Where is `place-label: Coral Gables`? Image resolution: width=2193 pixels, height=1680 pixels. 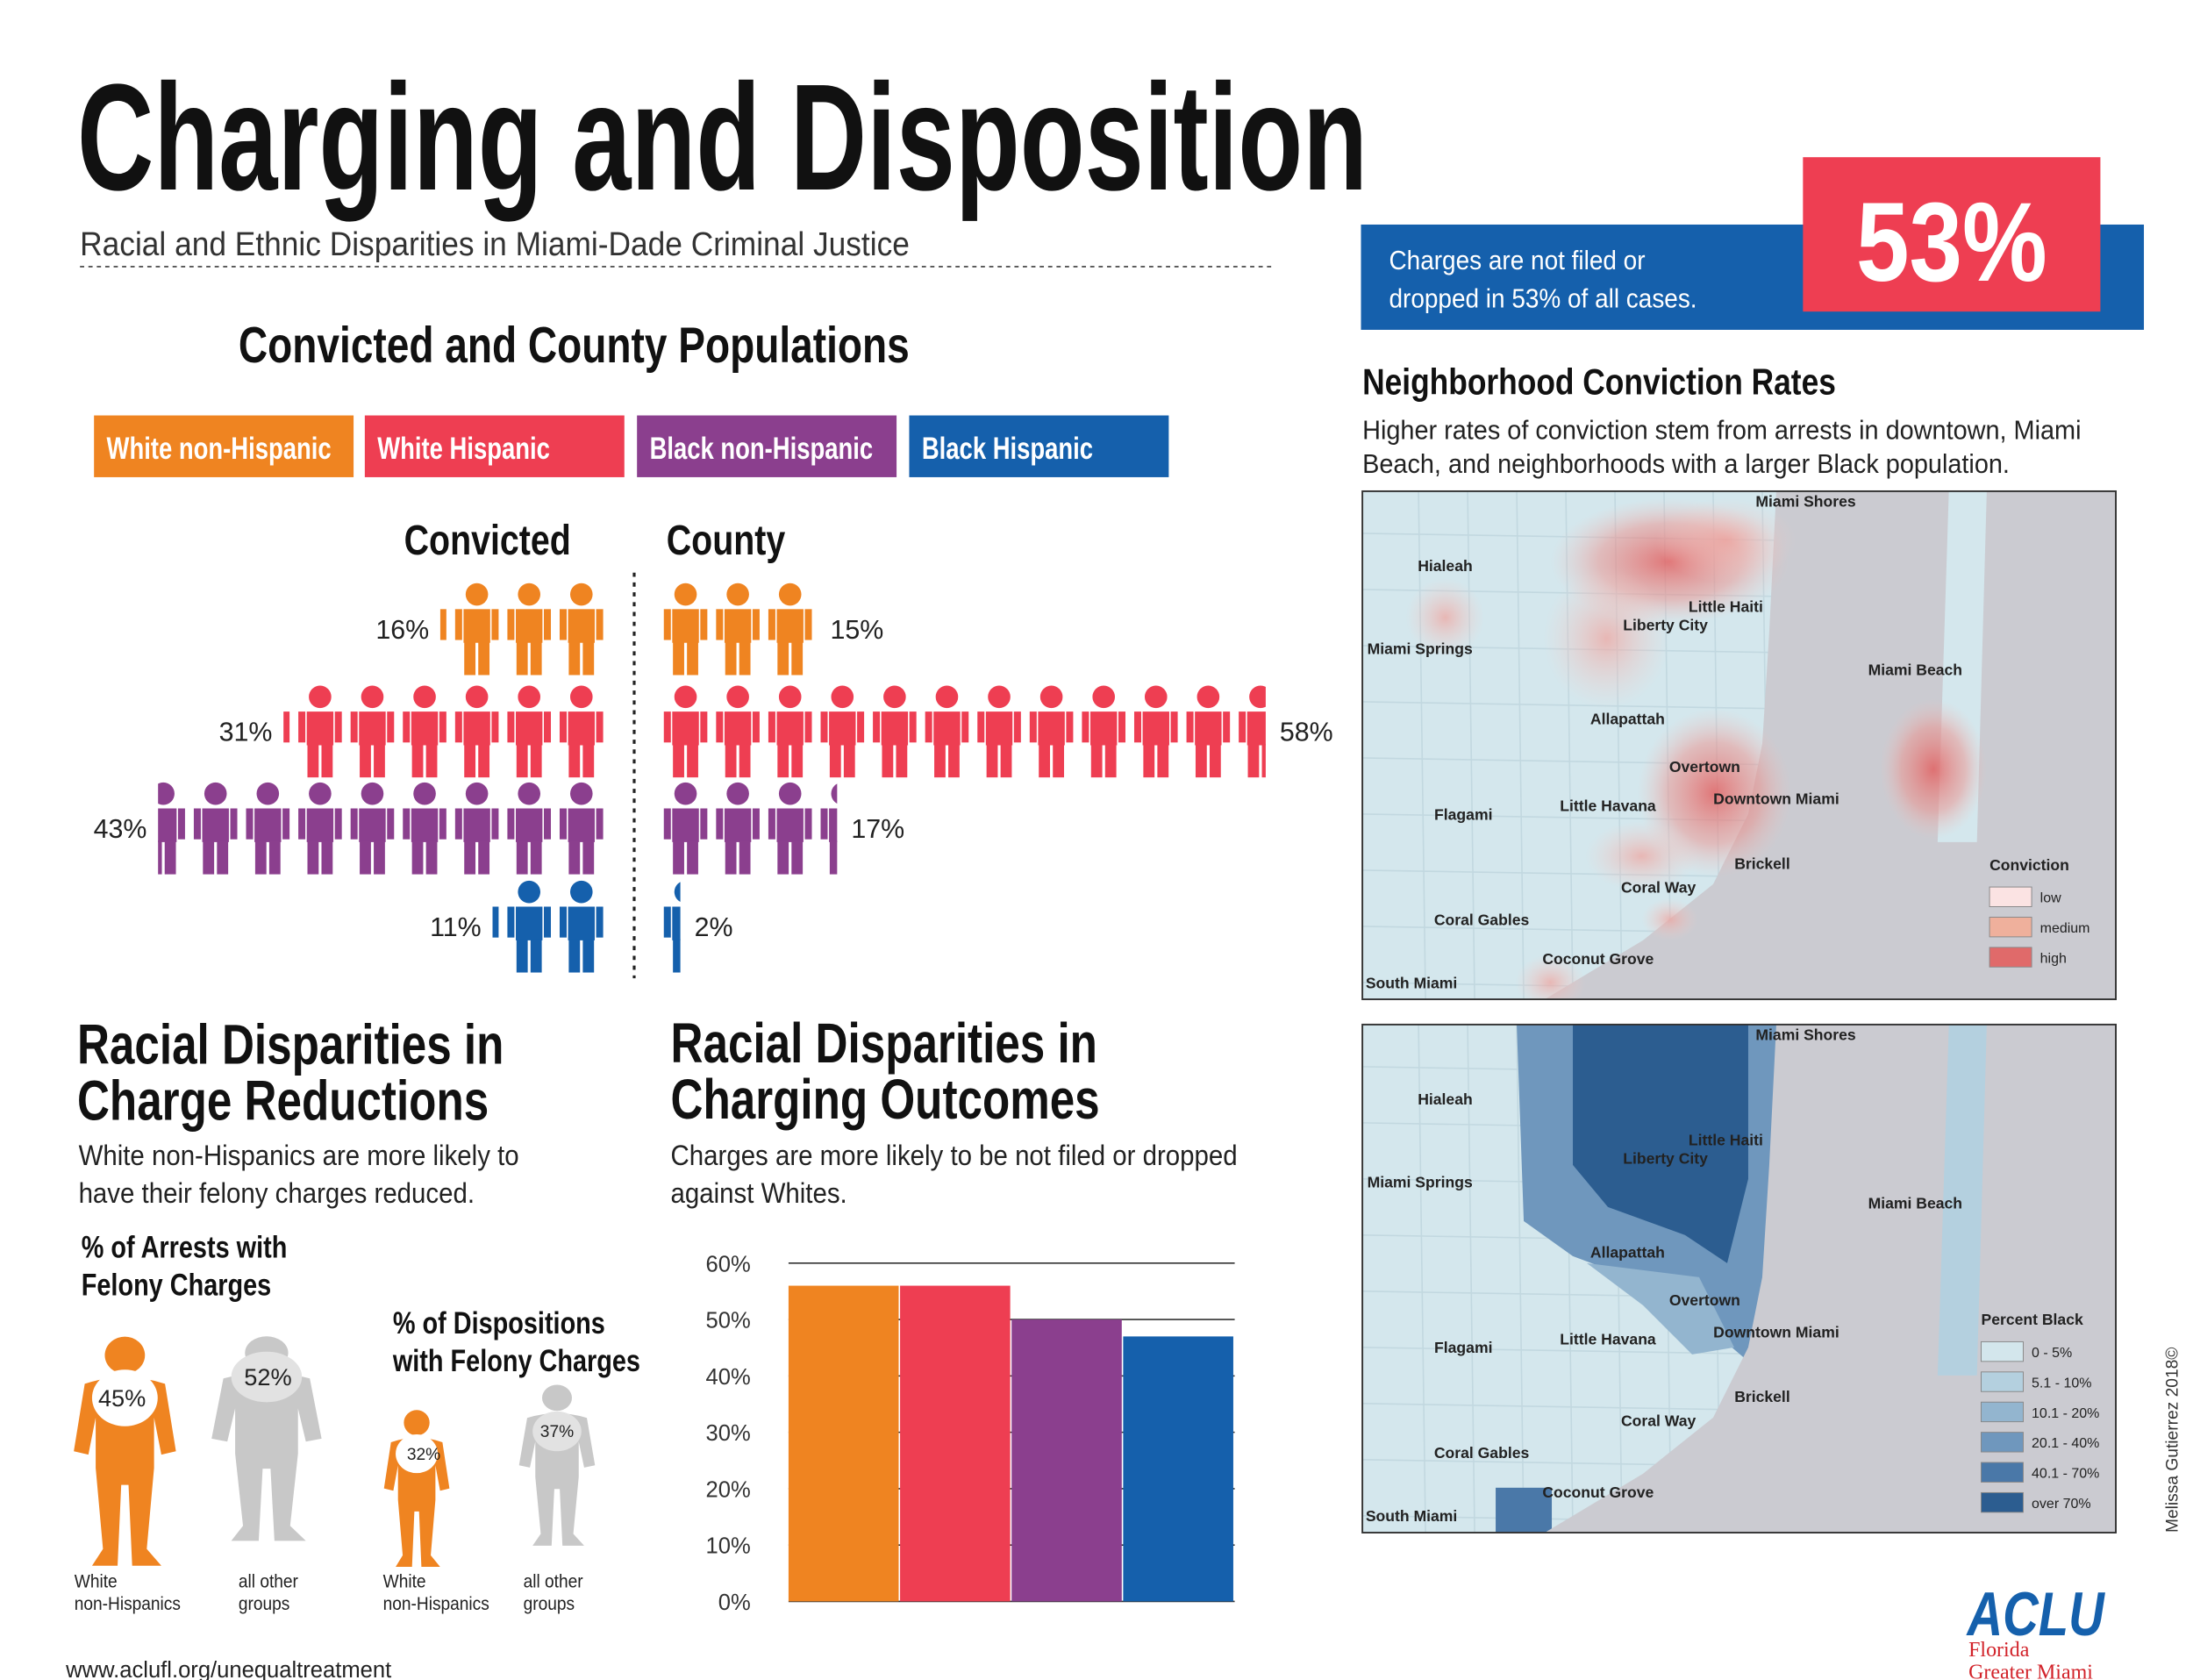 place-label: Coral Gables is located at coordinates (1482, 920).